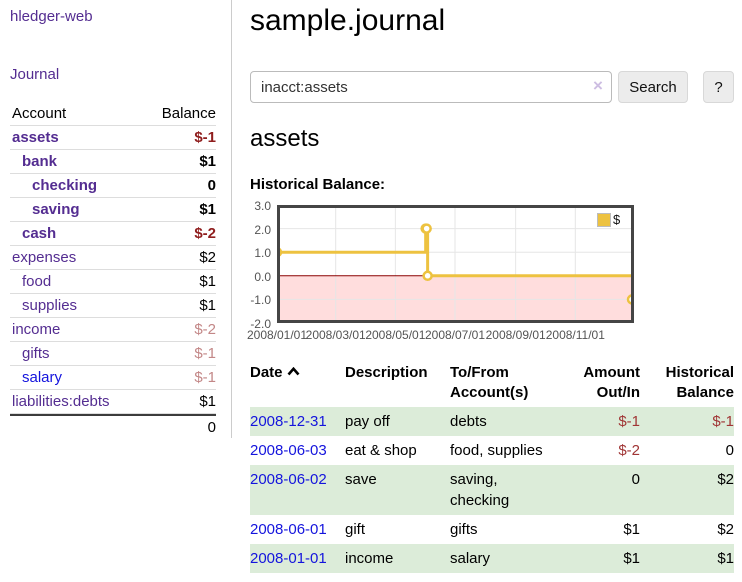 Image resolution: width=742 pixels, height=582 pixels. I want to click on x-axis-tick-label: 2008/03/01, so click(335, 335).